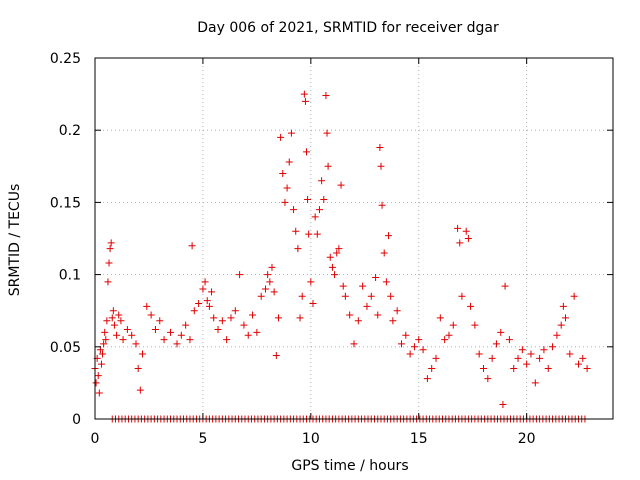 This screenshot has width=640, height=480. What do you see at coordinates (76, 420) in the screenshot?
I see `y-tick-label: 0` at bounding box center [76, 420].